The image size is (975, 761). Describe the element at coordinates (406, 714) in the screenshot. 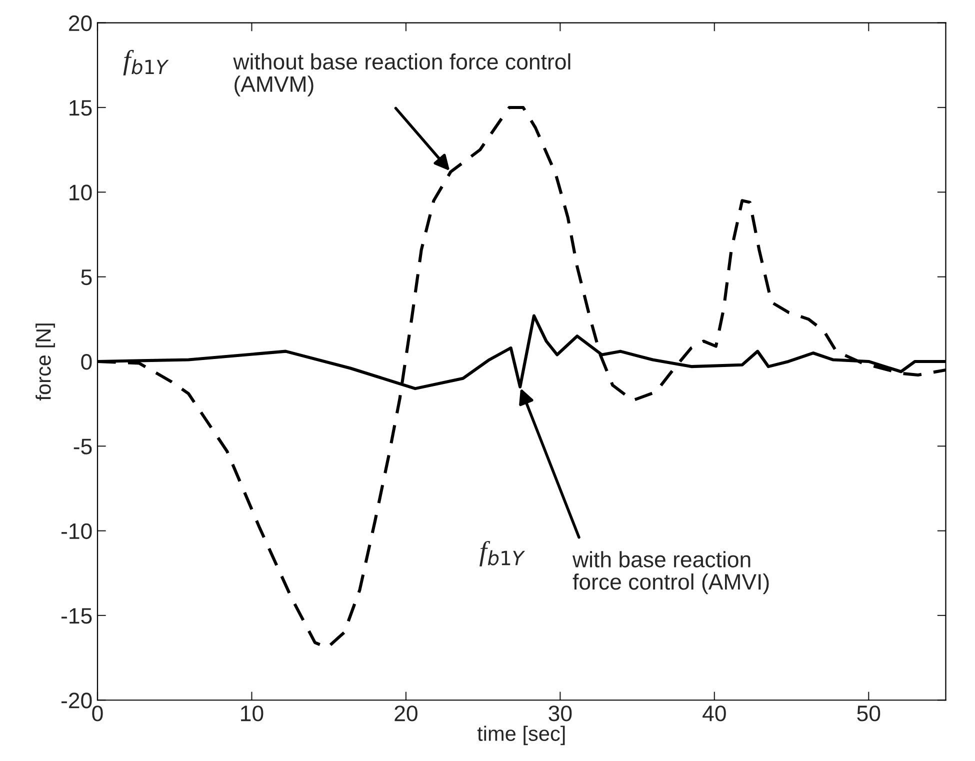

I see `x-tick-label: 20` at that location.